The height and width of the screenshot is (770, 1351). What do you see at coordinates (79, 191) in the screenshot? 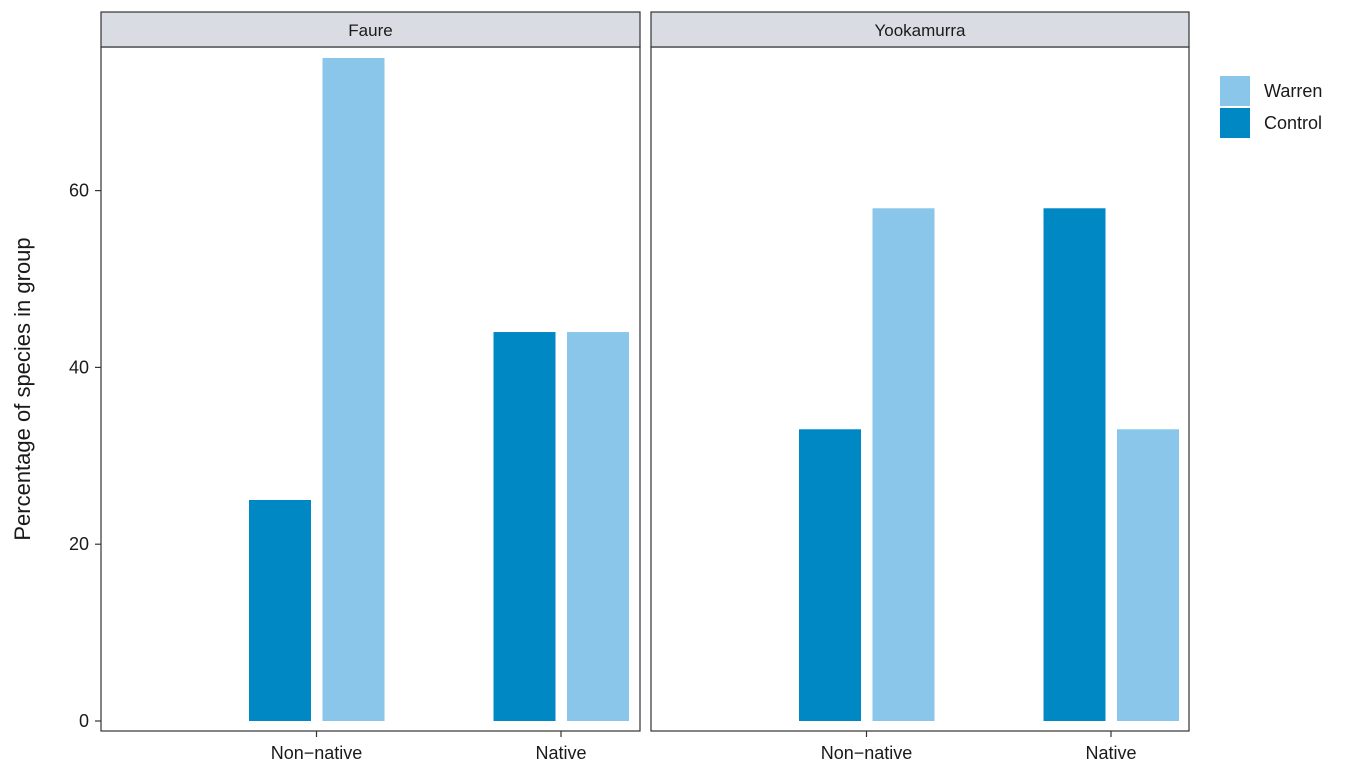
I see `y-tick-label: 60` at bounding box center [79, 191].